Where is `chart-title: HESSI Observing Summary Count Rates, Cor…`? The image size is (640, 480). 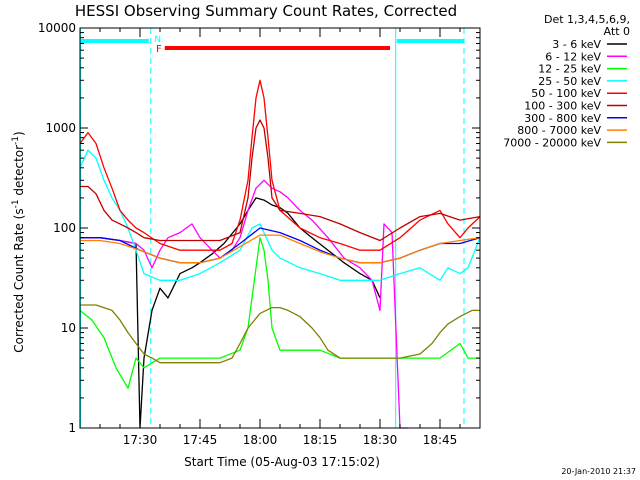
chart-title: HESSI Observing Summary Count Rates, Cor… is located at coordinates (266, 11).